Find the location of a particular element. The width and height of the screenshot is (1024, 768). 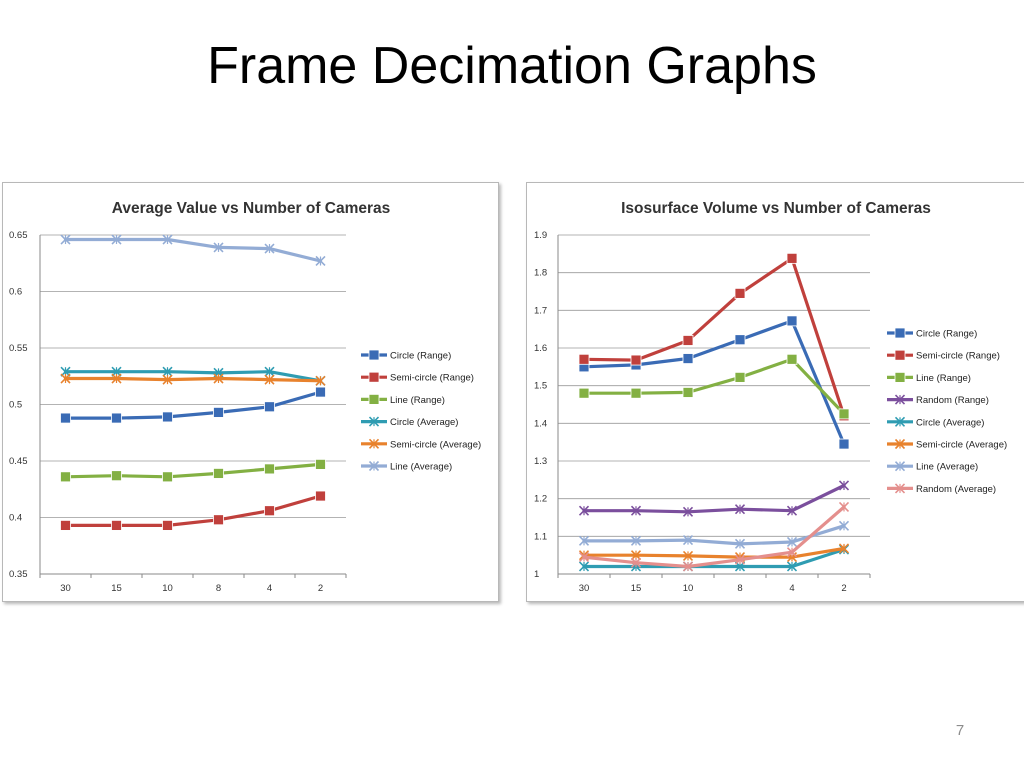

page-number: 7 is located at coordinates (960, 730).